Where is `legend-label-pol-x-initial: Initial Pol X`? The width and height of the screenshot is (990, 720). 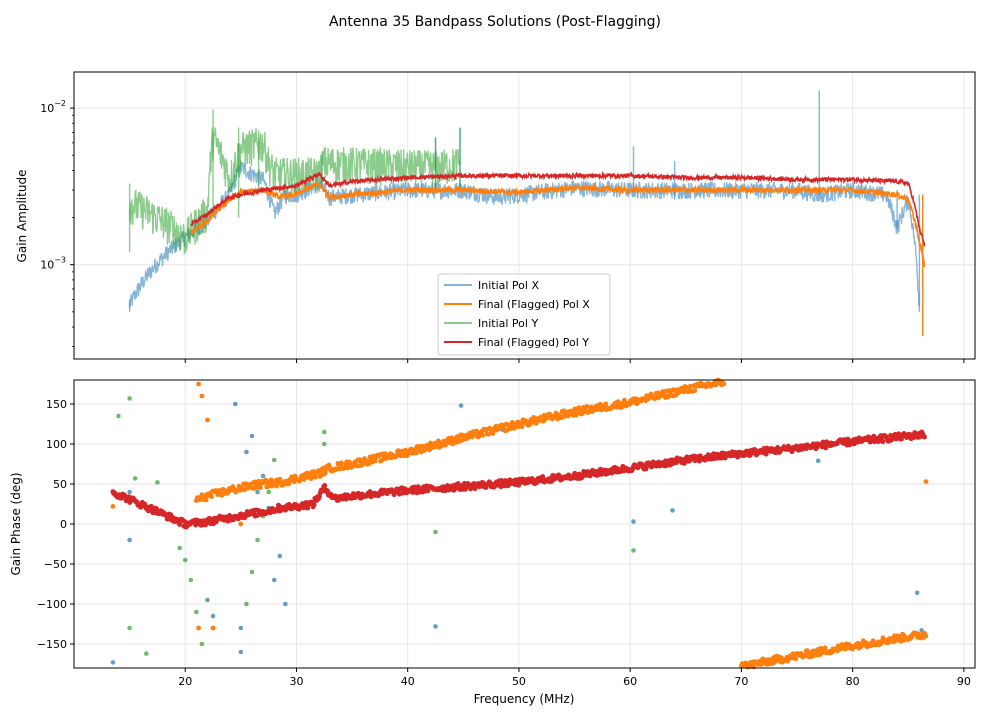
legend-label-pol-x-initial: Initial Pol X is located at coordinates (508, 285).